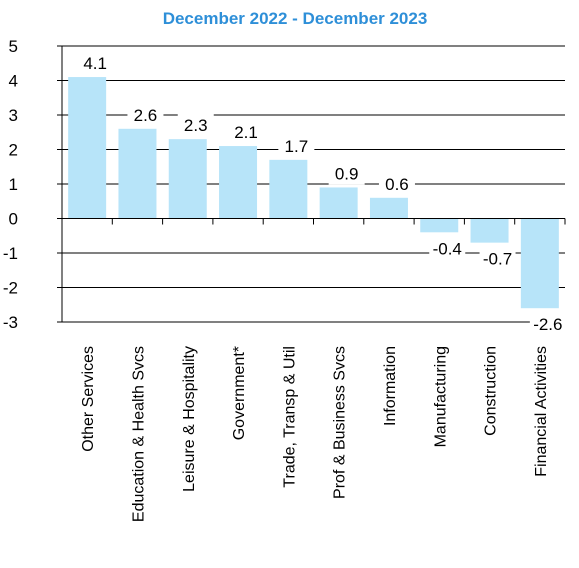 The image size is (579, 568). What do you see at coordinates (10, 288) in the screenshot?
I see `y-tick-label: -2` at bounding box center [10, 288].